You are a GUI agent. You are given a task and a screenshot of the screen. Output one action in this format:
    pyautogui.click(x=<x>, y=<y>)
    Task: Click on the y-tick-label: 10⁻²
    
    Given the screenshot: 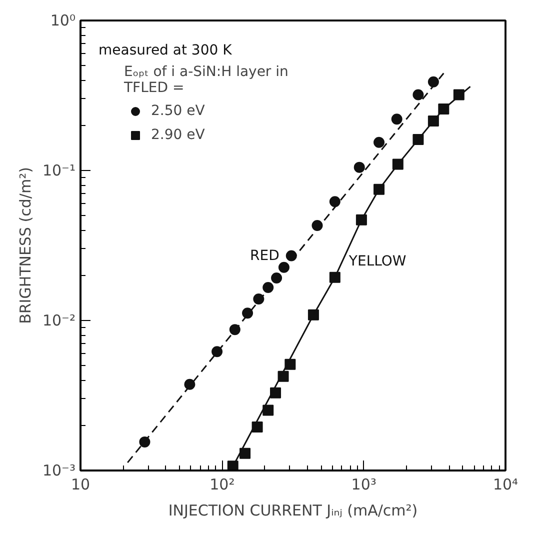 What is the action you would take?
    pyautogui.click(x=59, y=321)
    